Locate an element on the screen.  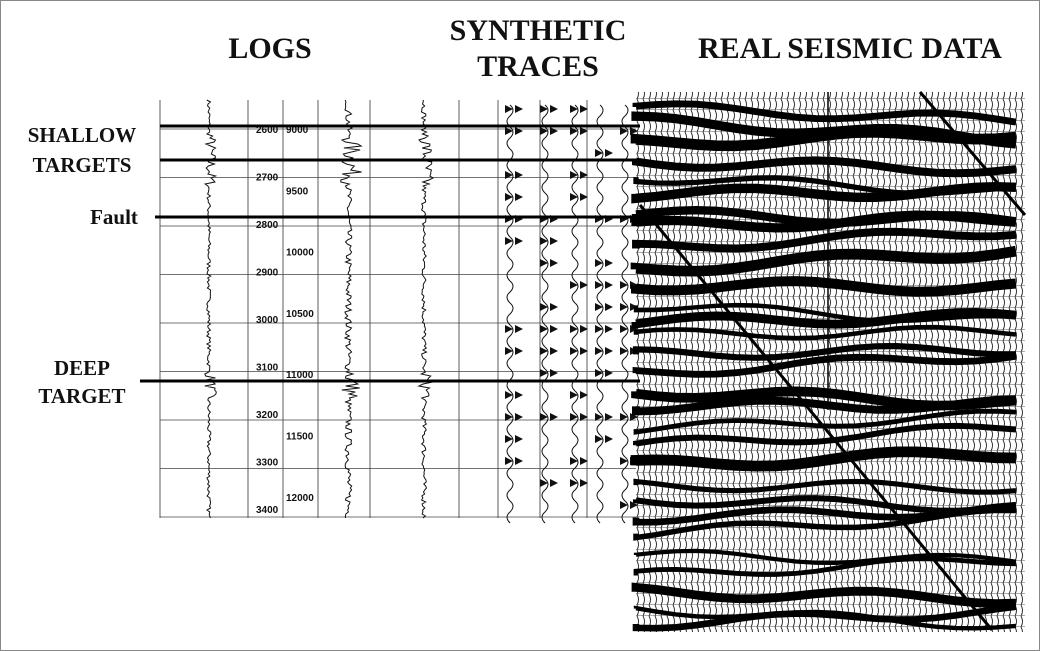
depth-label: 3000 is located at coordinates (267, 320).